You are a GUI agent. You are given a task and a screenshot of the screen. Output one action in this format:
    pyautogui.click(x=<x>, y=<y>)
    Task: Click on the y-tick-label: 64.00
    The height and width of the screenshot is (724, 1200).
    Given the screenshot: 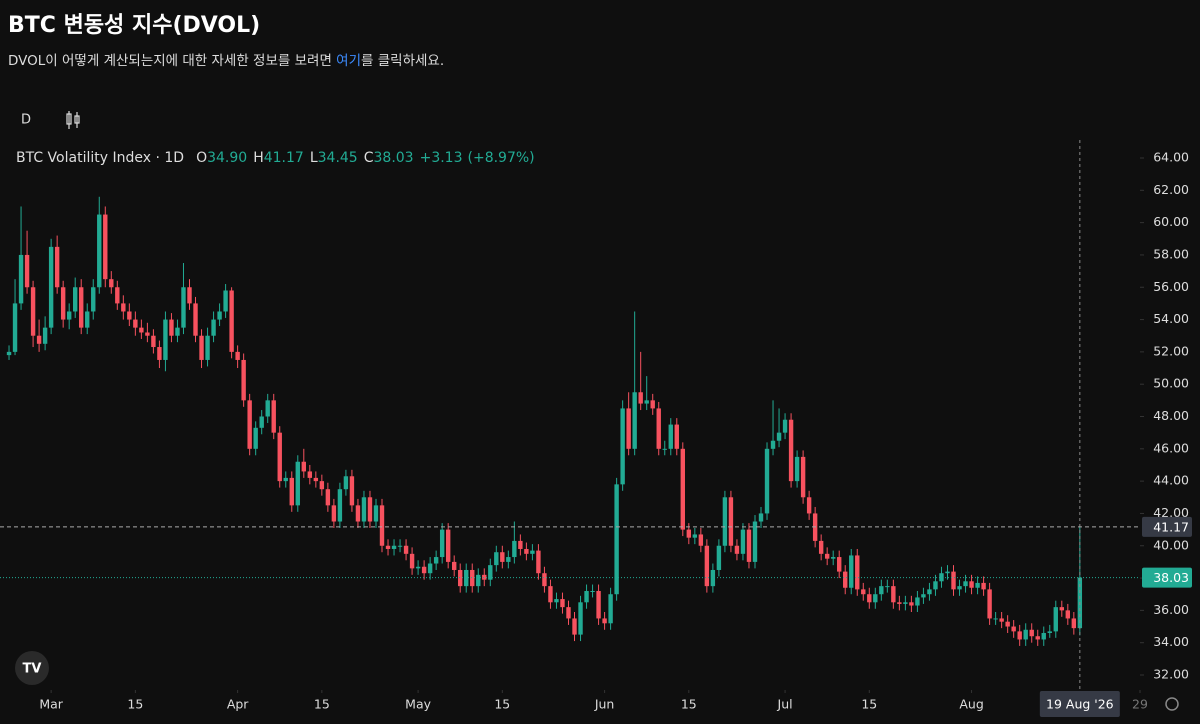 What is the action you would take?
    pyautogui.click(x=1171, y=157)
    